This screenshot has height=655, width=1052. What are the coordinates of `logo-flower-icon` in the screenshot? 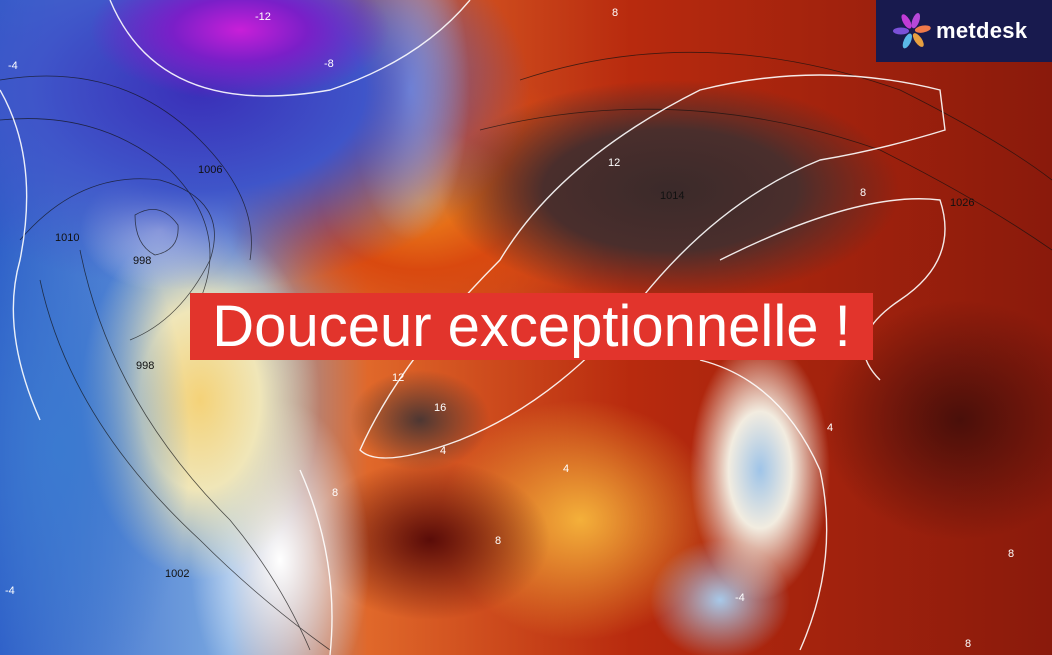 It's located at (912, 31).